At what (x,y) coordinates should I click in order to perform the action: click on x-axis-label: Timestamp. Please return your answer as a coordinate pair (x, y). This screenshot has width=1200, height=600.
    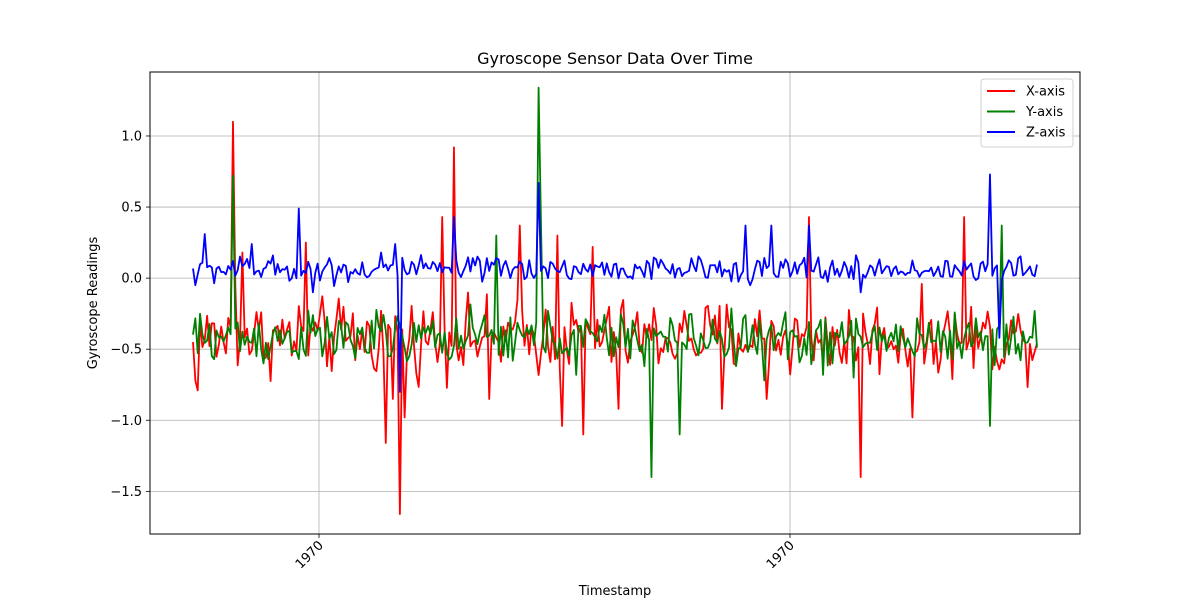
    Looking at the image, I should click on (615, 591).